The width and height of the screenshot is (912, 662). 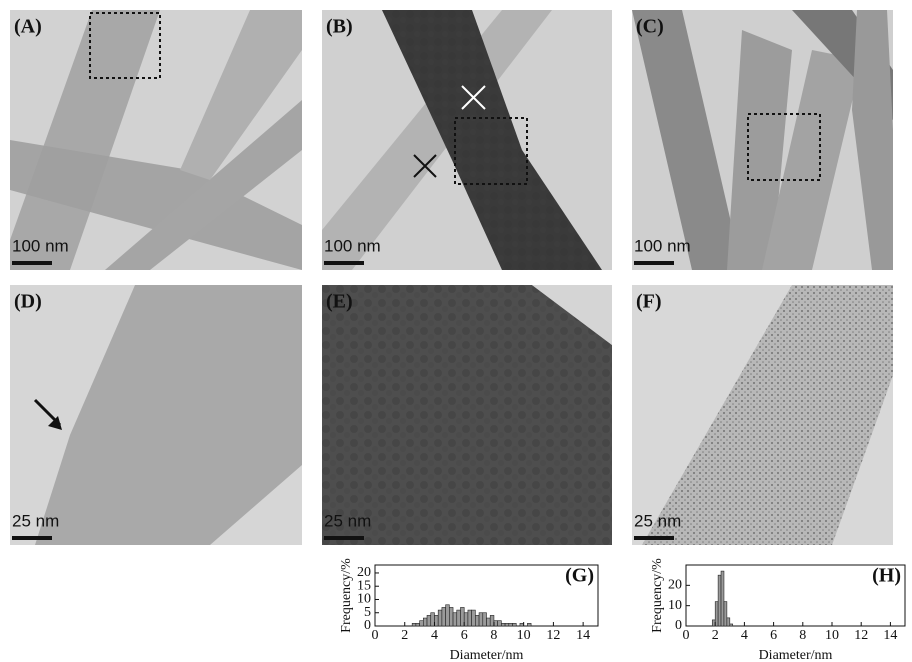 What do you see at coordinates (367, 612) in the screenshot?
I see `y-tick-label: 5` at bounding box center [367, 612].